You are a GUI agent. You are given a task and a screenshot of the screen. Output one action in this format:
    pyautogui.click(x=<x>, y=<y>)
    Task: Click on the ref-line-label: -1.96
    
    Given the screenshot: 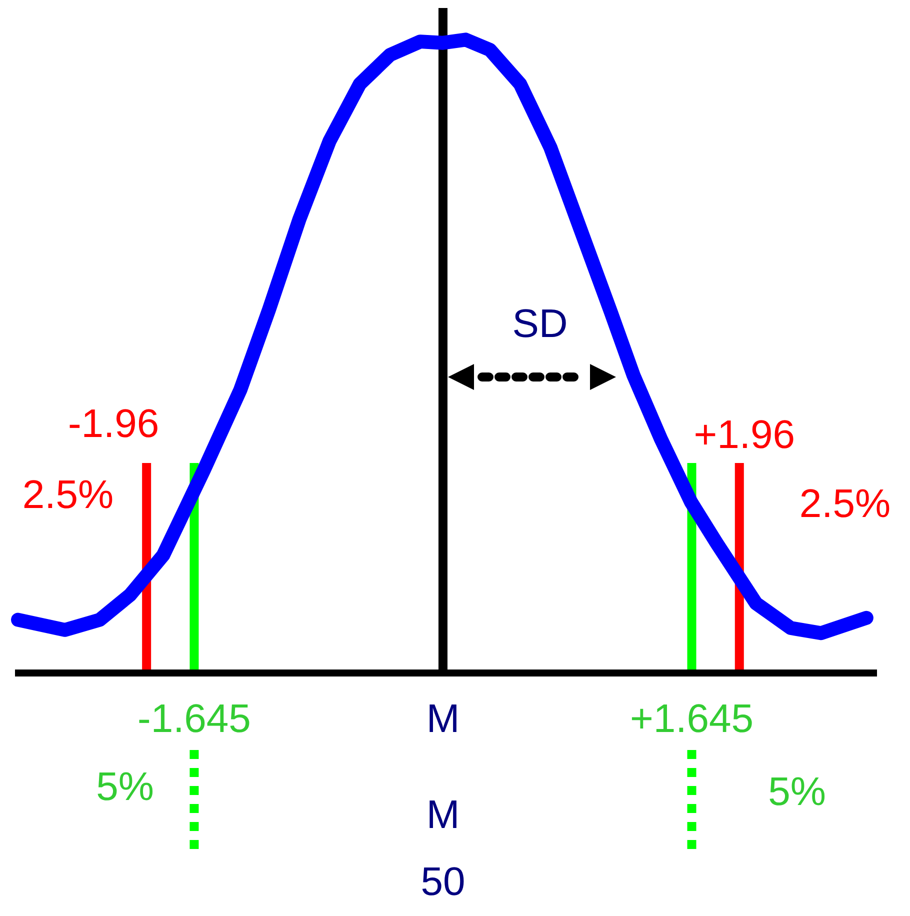 What is the action you would take?
    pyautogui.click(x=114, y=424)
    